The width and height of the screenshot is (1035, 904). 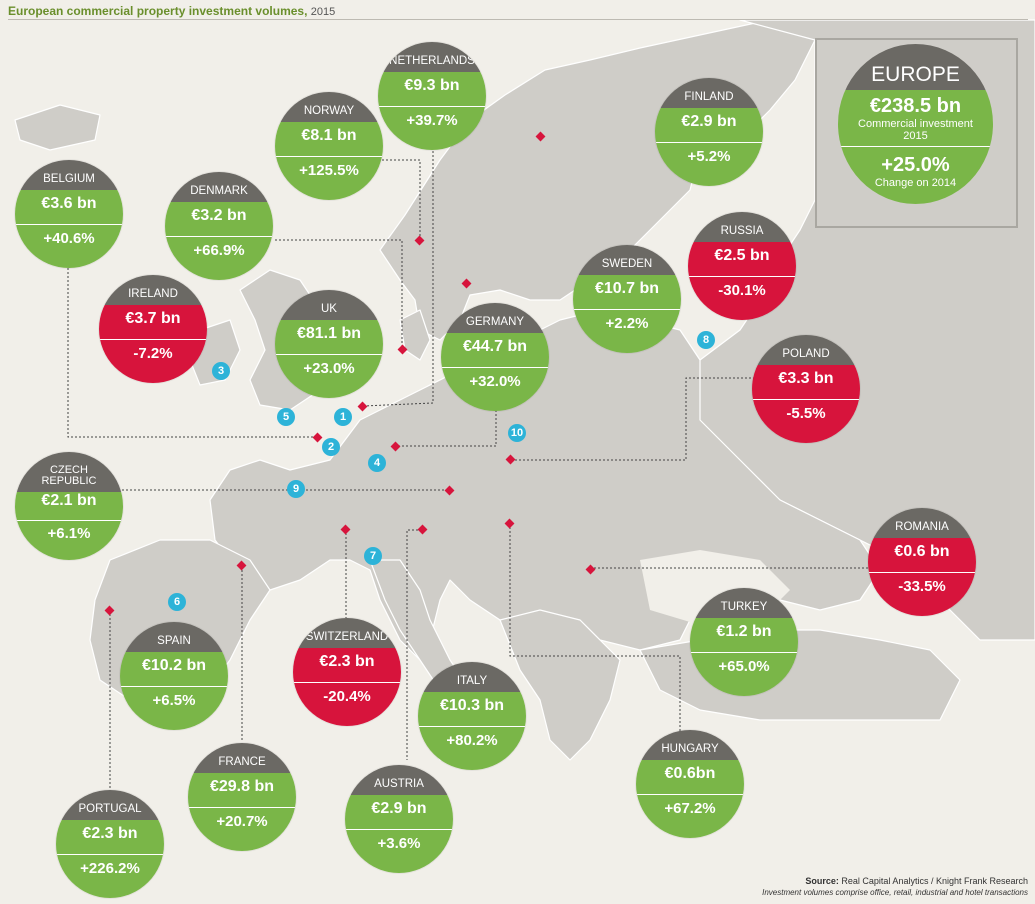 I want to click on numbered-marker: 4, so click(x=377, y=463).